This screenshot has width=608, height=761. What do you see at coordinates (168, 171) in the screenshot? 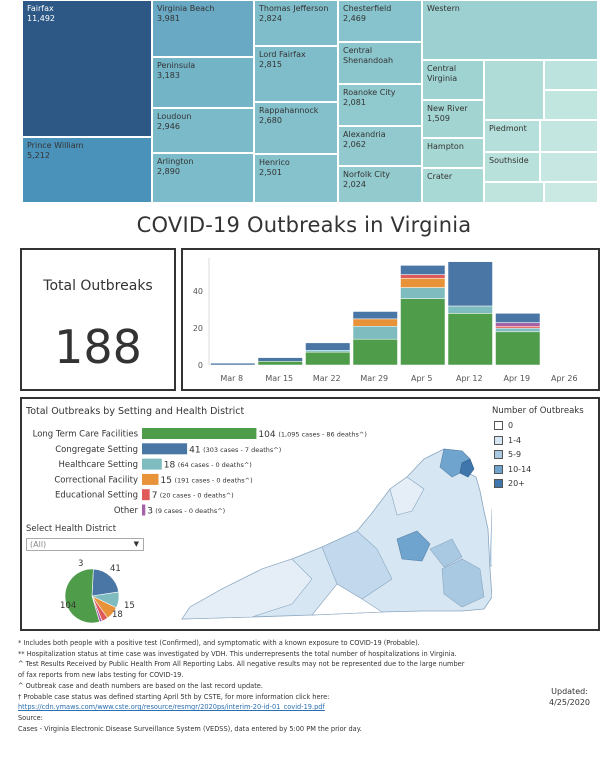
I see `treemap-cell-value: 2,890` at bounding box center [168, 171].